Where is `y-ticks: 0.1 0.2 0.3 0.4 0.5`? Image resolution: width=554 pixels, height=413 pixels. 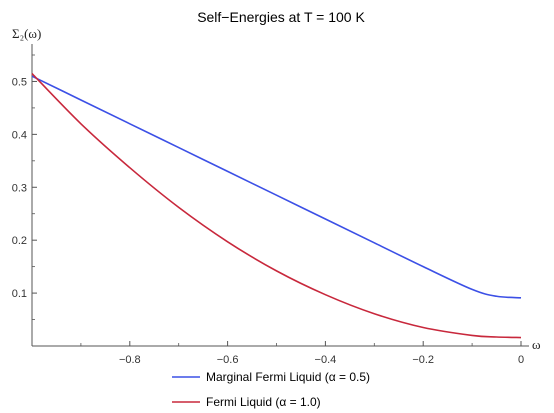 y-ticks: 0.1 0.2 0.3 0.4 0.5 is located at coordinates (24, 187).